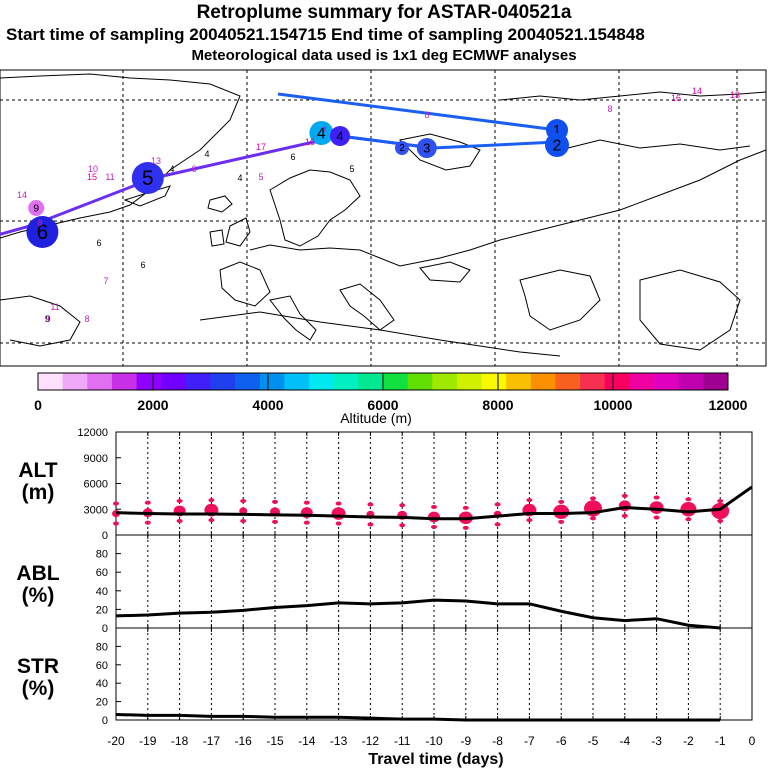 This screenshot has height=768, width=768. What do you see at coordinates (728, 405) in the screenshot?
I see `colorbar-tick-label-6: 12000` at bounding box center [728, 405].